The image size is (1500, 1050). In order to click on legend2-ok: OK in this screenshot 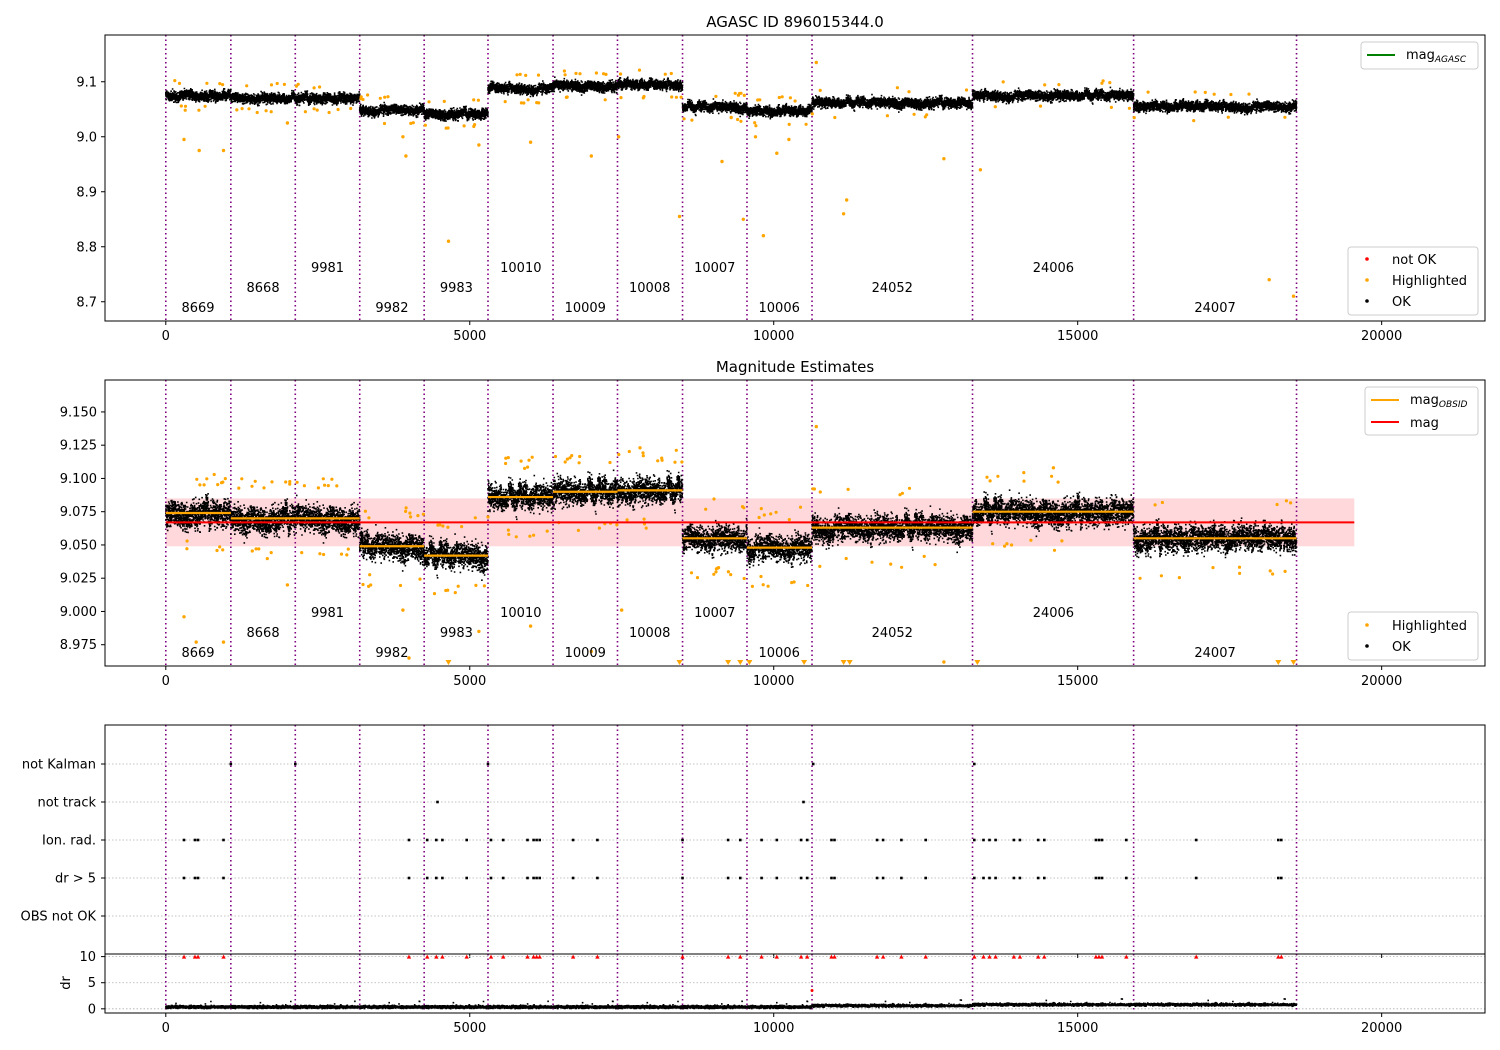, I will do `click(1401, 647)`.